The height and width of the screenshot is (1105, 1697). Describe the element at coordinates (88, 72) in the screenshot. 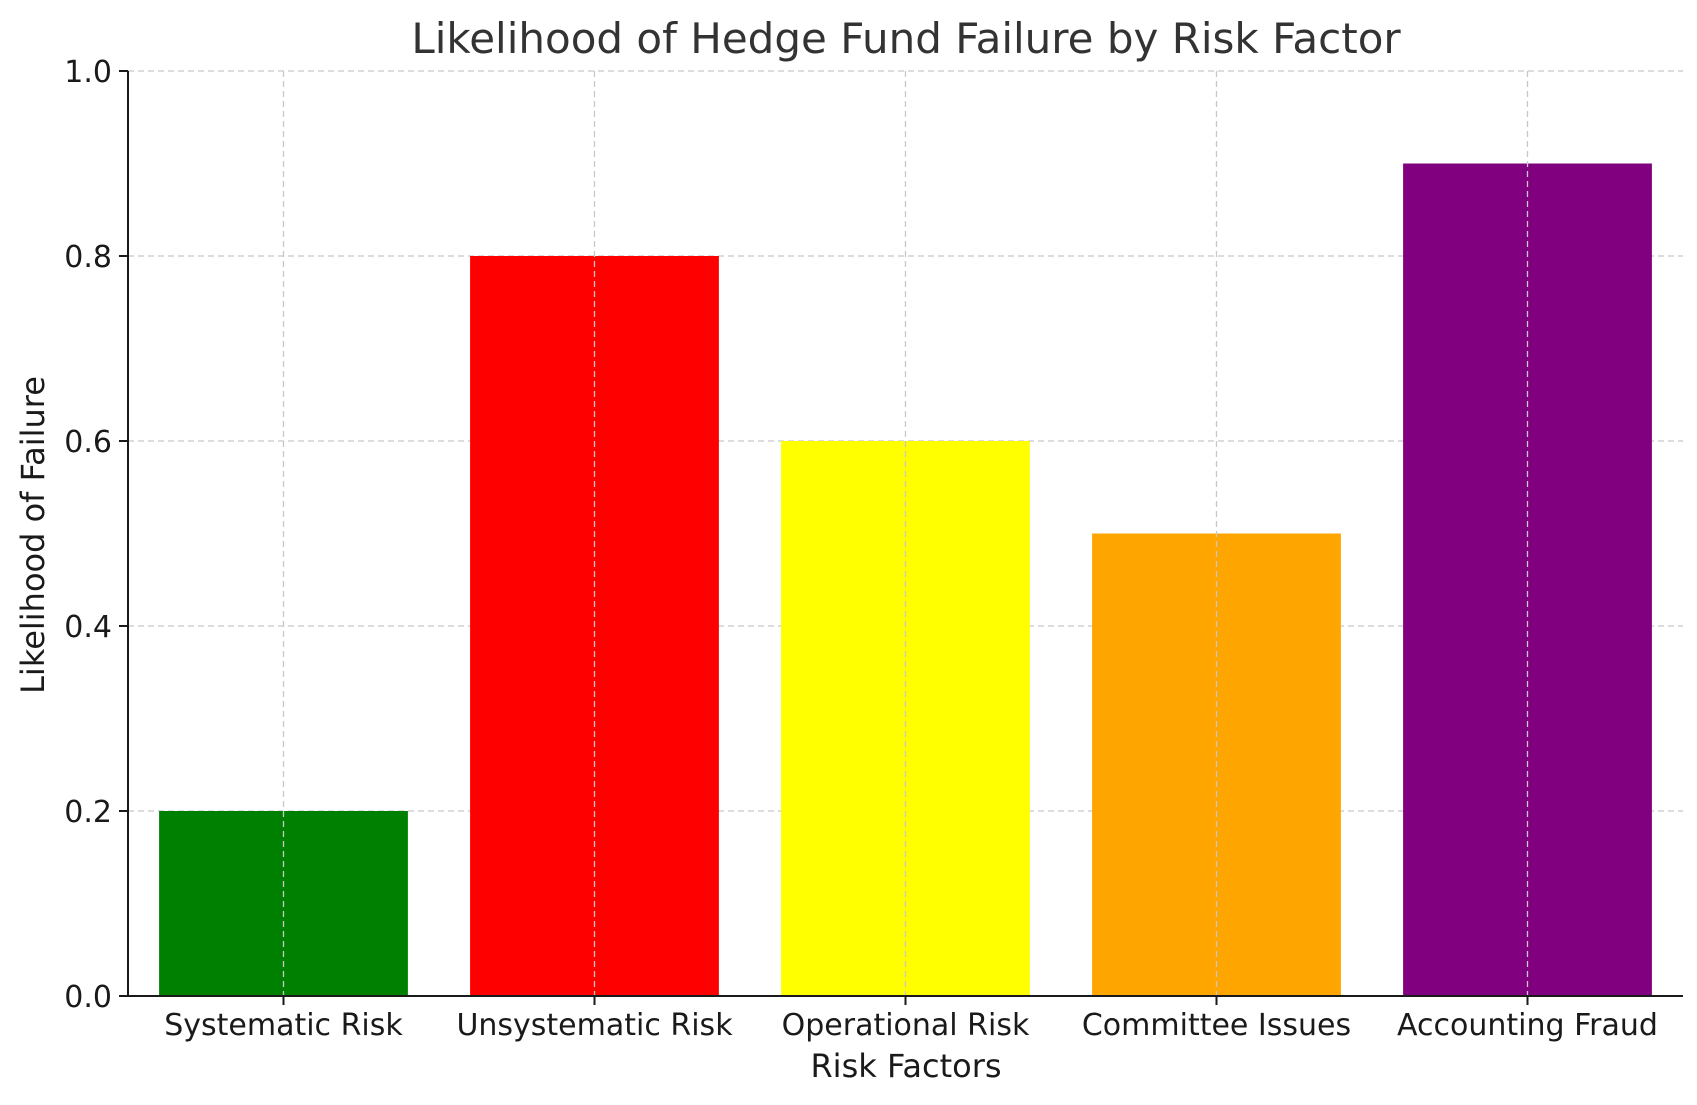

I see `y-tick-label: 1.0` at that location.